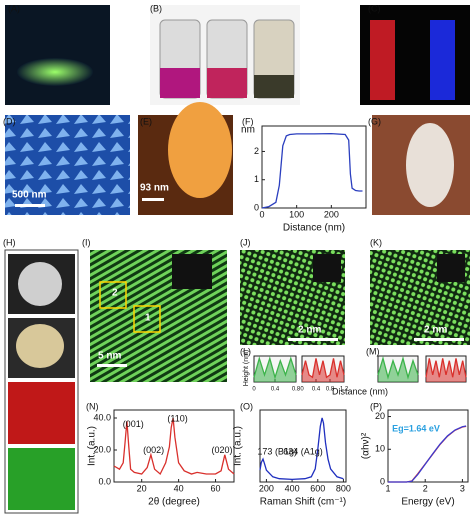 This screenshot has width=474, height=518. What do you see at coordinates (317, 488) in the screenshot?
I see `x-tick-label: 600` at bounding box center [317, 488].